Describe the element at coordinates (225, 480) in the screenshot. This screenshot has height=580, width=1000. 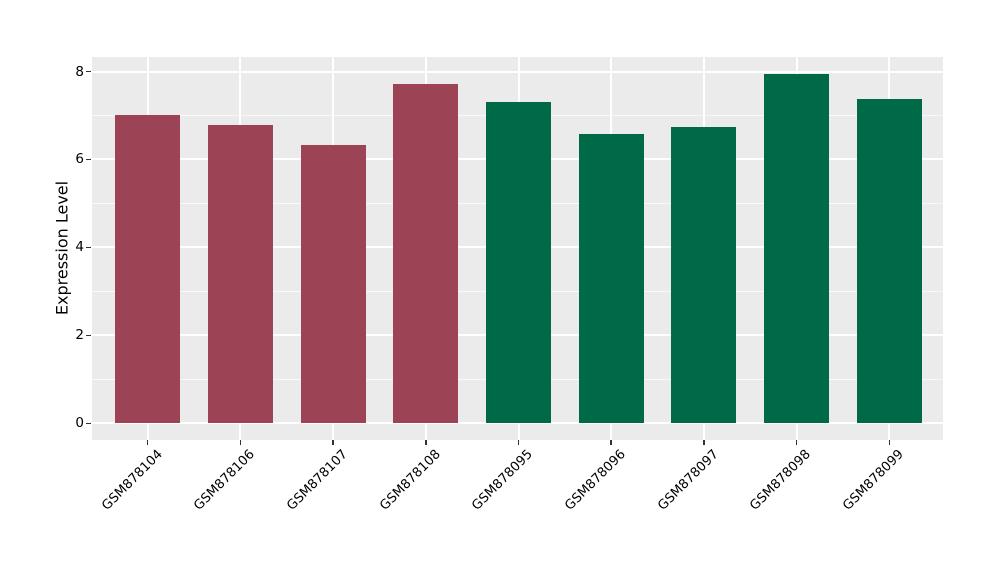
I see `x-tick-label: GSM878106` at that location.